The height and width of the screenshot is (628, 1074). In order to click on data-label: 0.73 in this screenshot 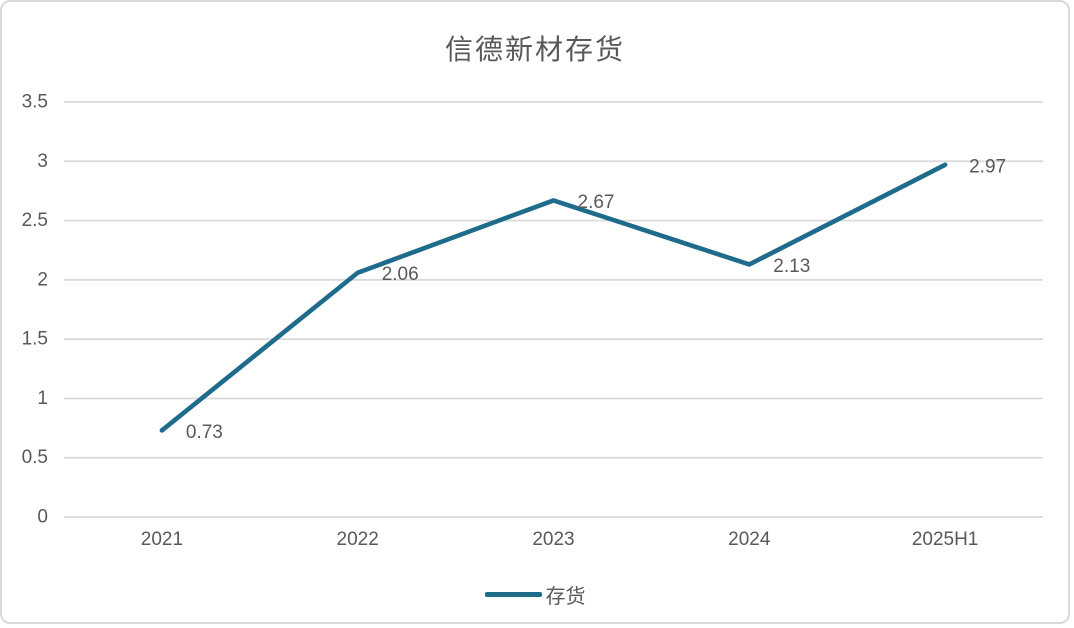, I will do `click(204, 432)`.